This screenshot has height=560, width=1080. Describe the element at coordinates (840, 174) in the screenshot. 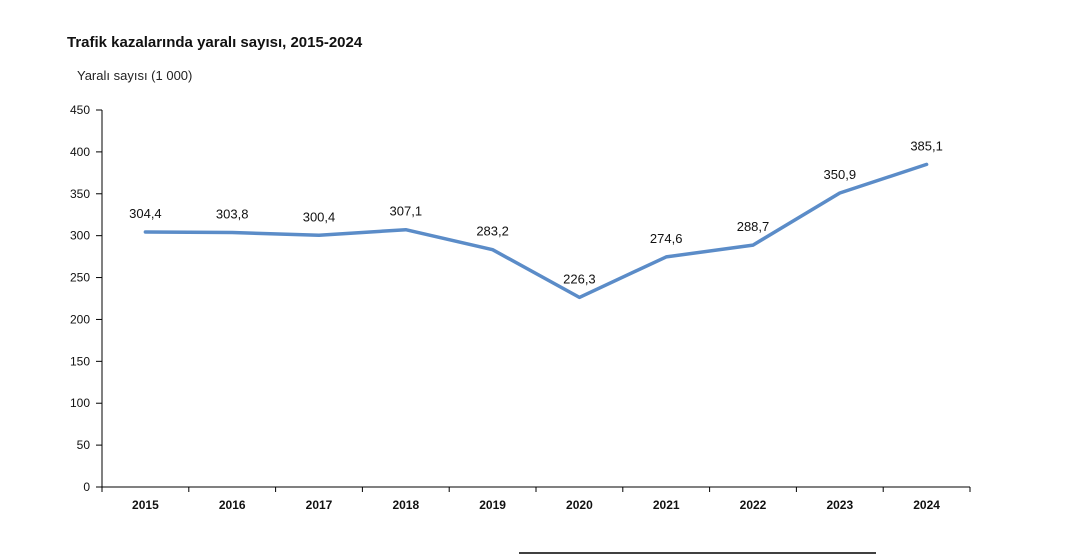

I see `data-label: 350,9` at that location.